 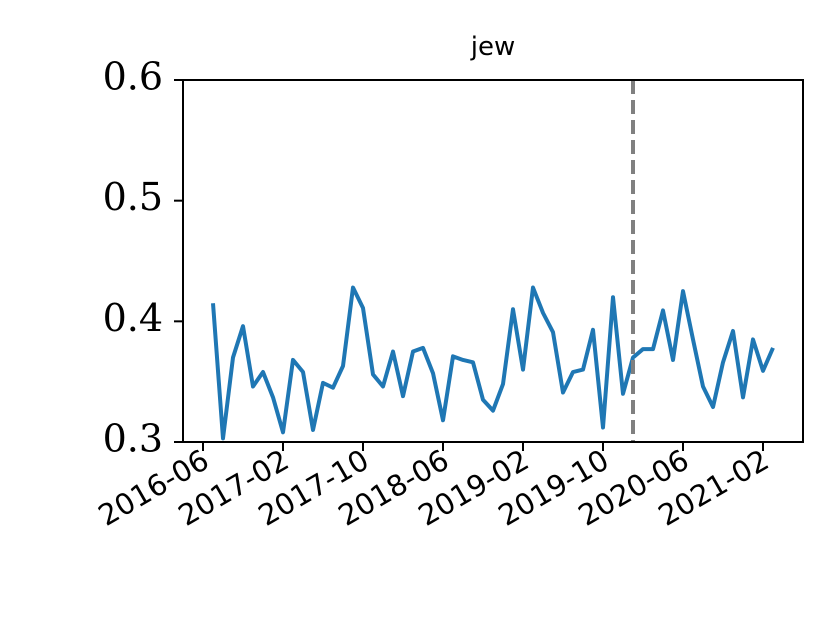 I want to click on y-tick-label: 0.4, so click(x=133, y=318).